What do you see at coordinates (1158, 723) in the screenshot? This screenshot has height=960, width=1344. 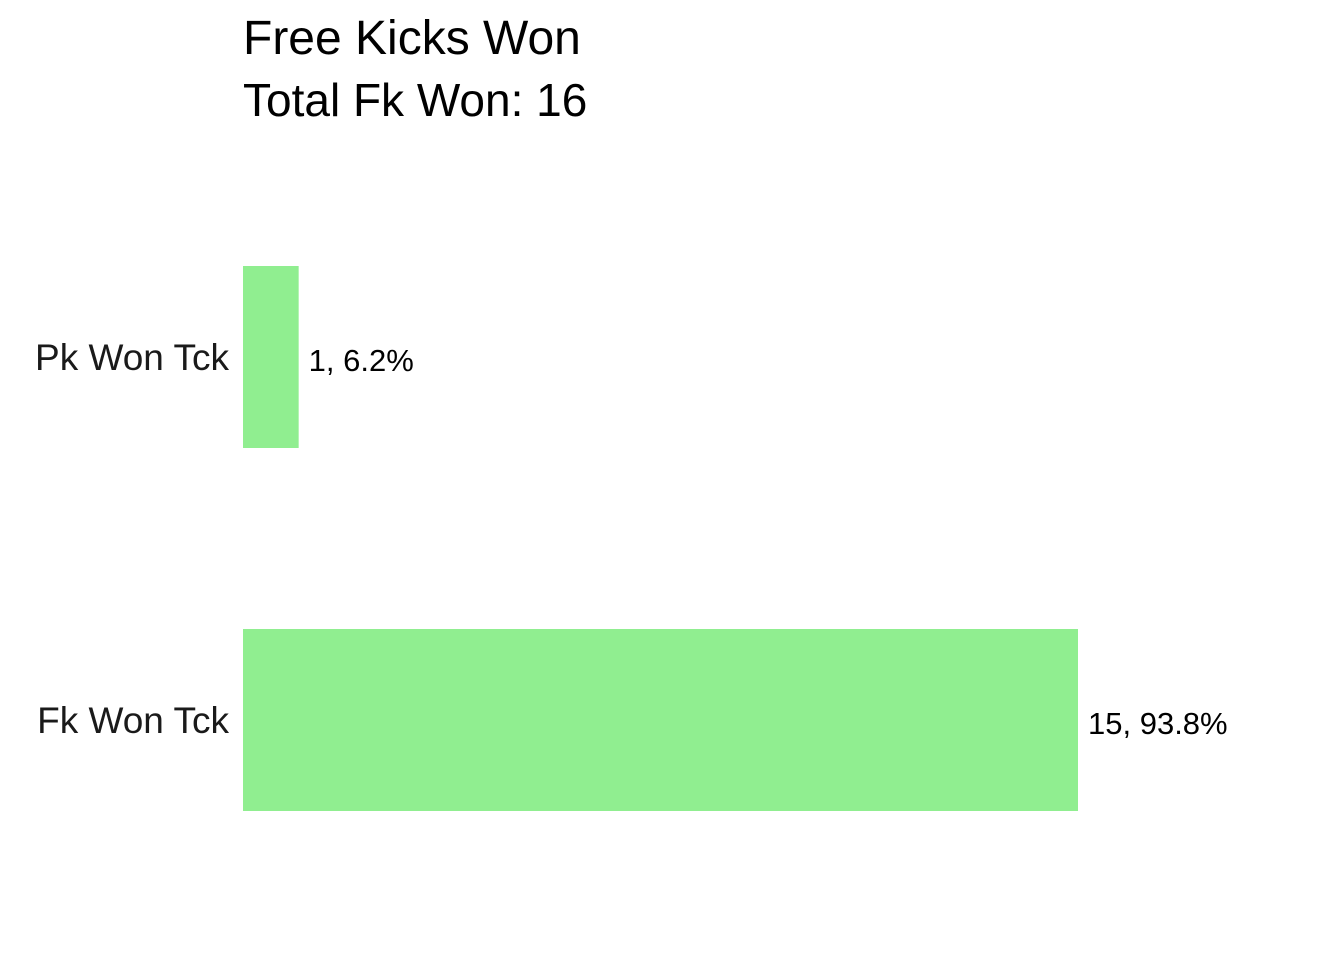 I see `data-label: 15, 93.8%` at bounding box center [1158, 723].